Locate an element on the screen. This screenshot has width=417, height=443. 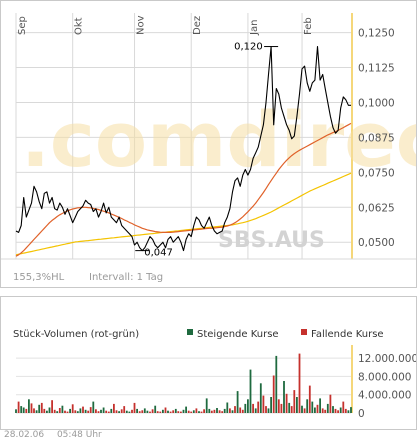
footer-date: 28.02.06 is located at coordinates (24, 435).